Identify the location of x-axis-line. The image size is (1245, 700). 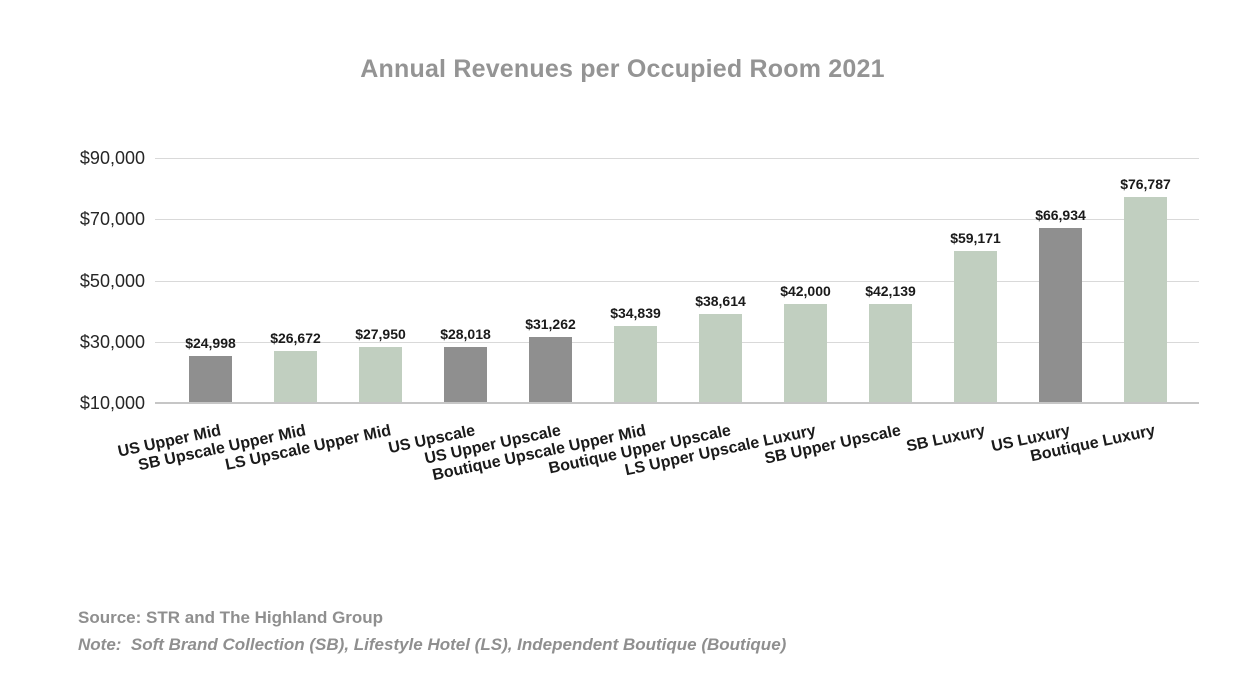
(677, 403).